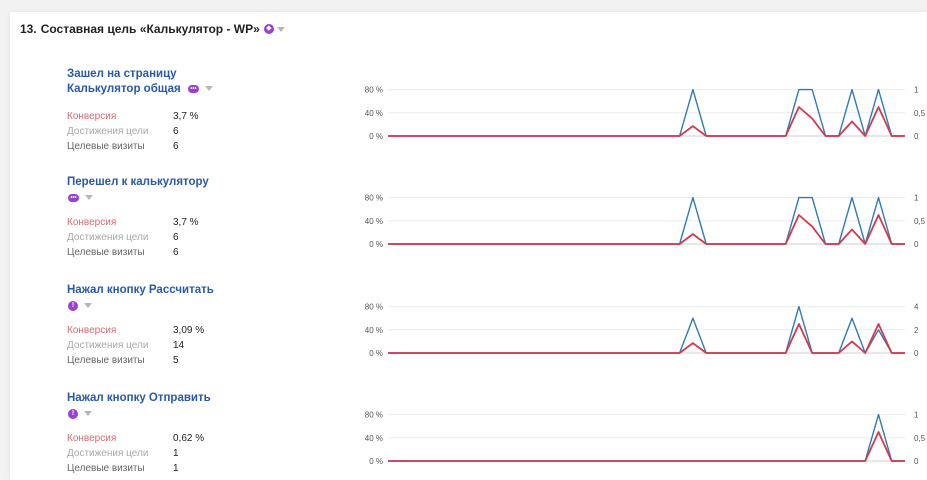  I want to click on goal-chart-1: 80 % 40 % 0 % 1 0,5 0, so click(643, 107).